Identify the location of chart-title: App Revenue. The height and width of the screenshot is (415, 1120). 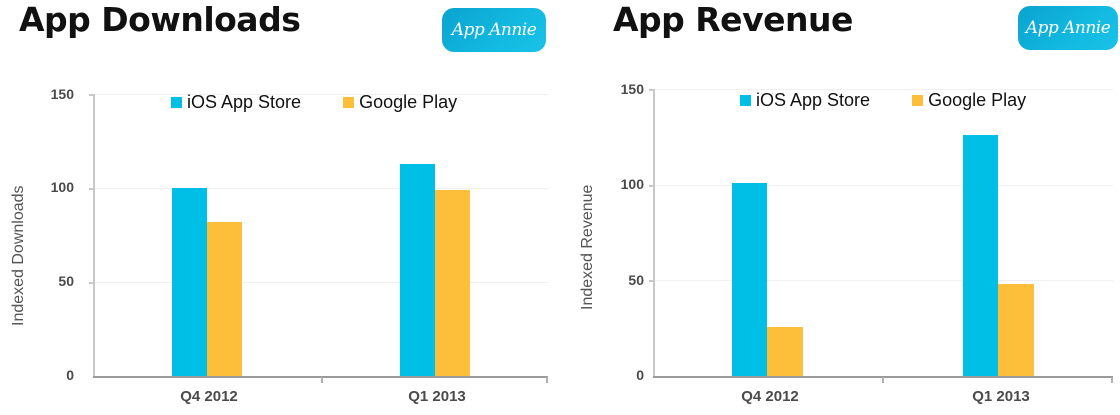
(733, 19).